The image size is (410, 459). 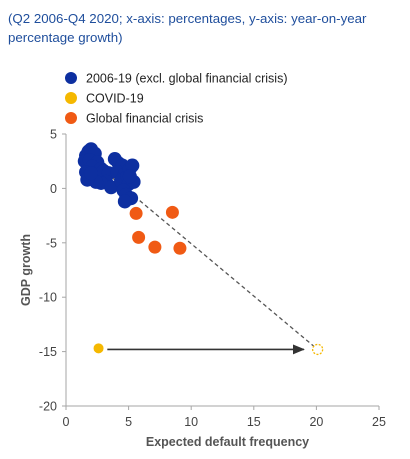 I want to click on x-tick-label: 25, so click(x=379, y=422).